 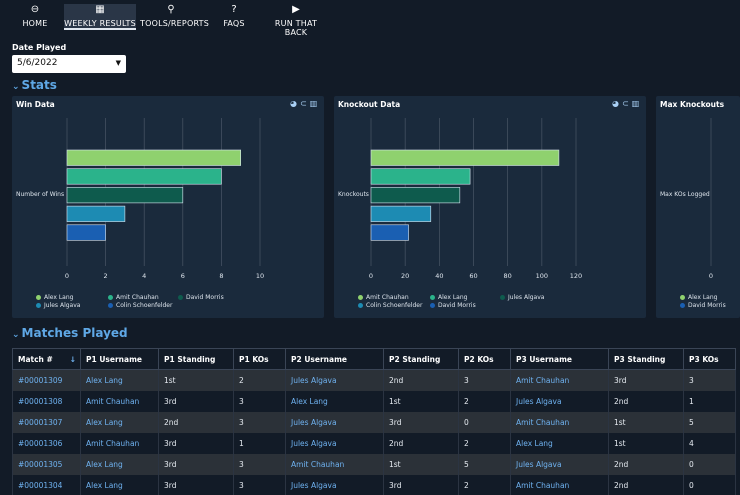 I want to click on column-header: Match # ↓, so click(x=46, y=359).